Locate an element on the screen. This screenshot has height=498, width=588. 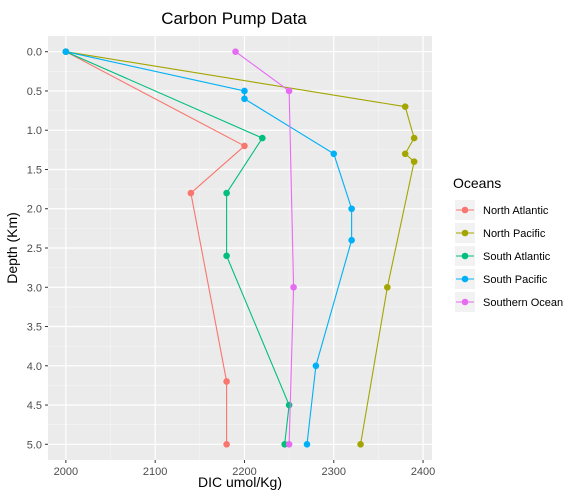
y-tick-label: 0.5 is located at coordinates (34, 92).